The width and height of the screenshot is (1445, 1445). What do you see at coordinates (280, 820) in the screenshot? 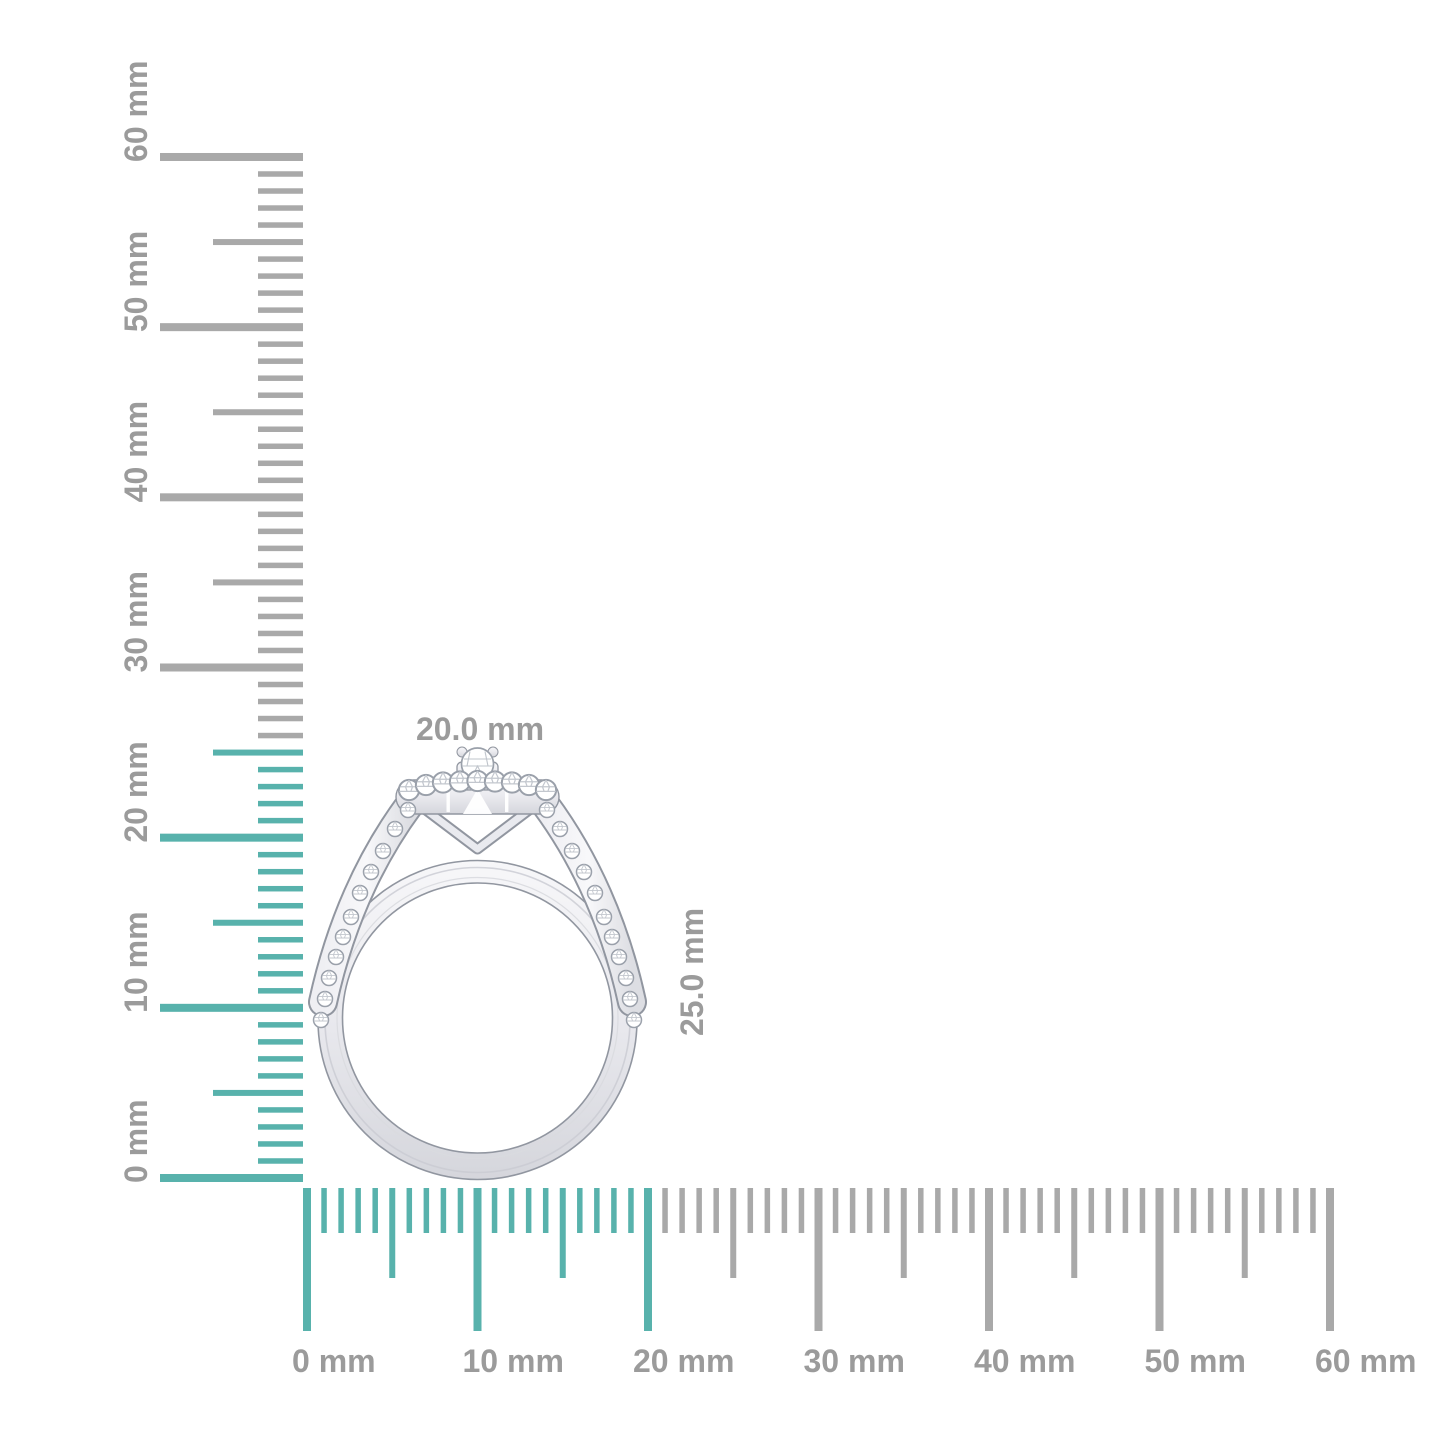
I see `v-ruler-tick-21mm` at bounding box center [280, 820].